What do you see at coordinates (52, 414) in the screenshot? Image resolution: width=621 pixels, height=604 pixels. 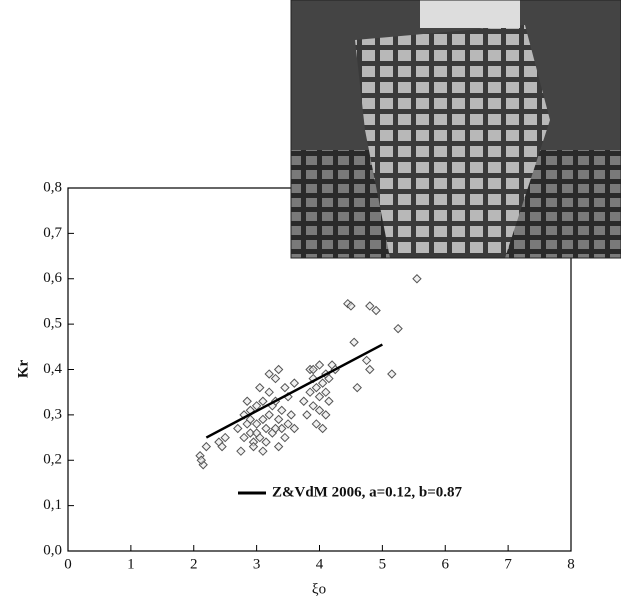 I see `y-tick-label: 0,3` at bounding box center [52, 414].